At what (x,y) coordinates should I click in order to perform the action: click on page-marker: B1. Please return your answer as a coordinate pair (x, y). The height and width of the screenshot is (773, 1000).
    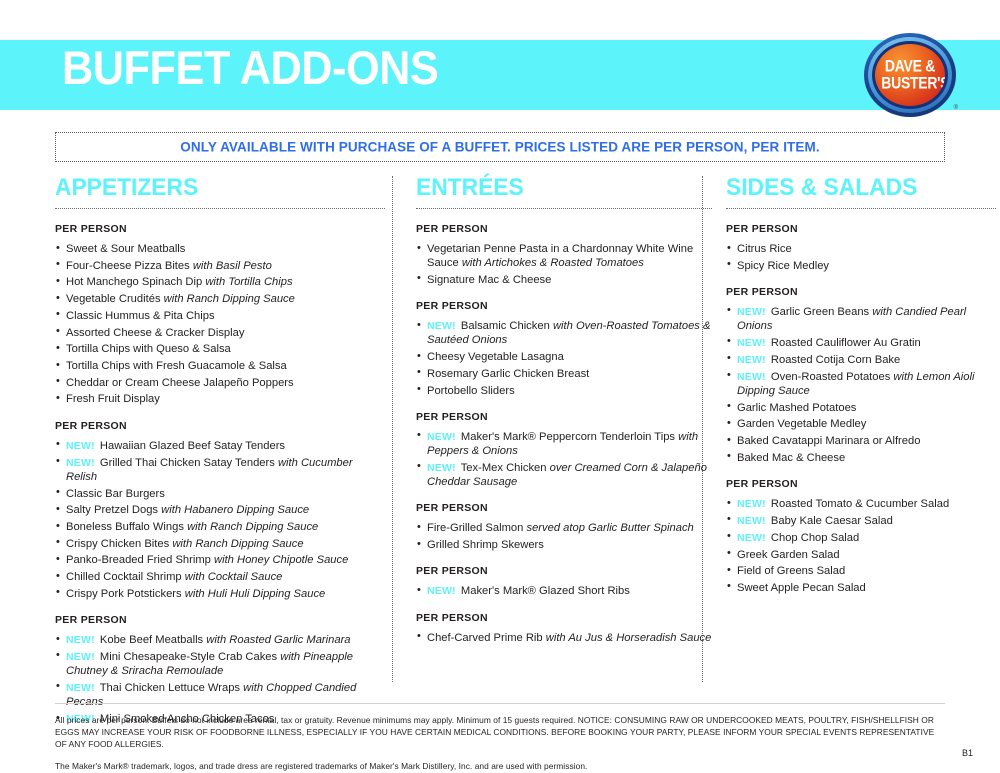
    Looking at the image, I should click on (968, 753).